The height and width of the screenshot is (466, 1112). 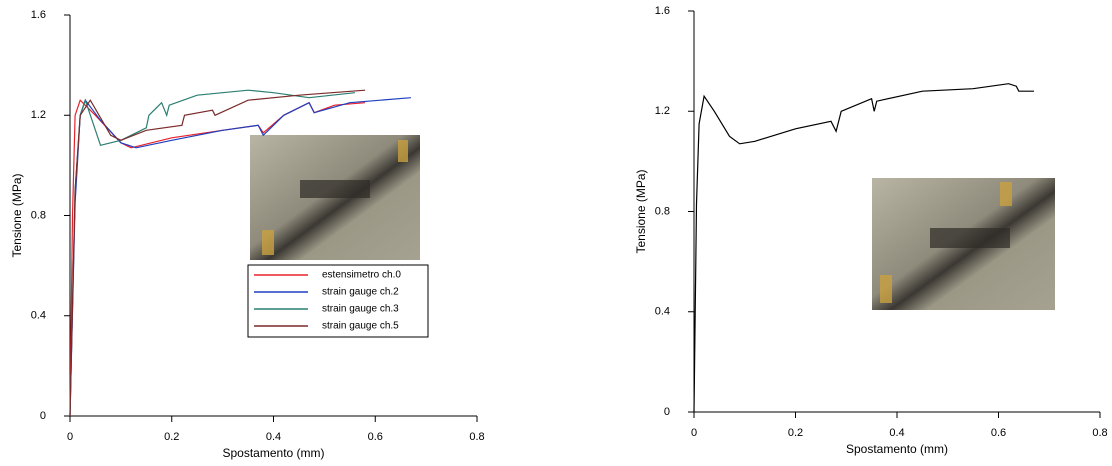 What do you see at coordinates (361, 275) in the screenshot?
I see `legend-label: estensimetro ch.0` at bounding box center [361, 275].